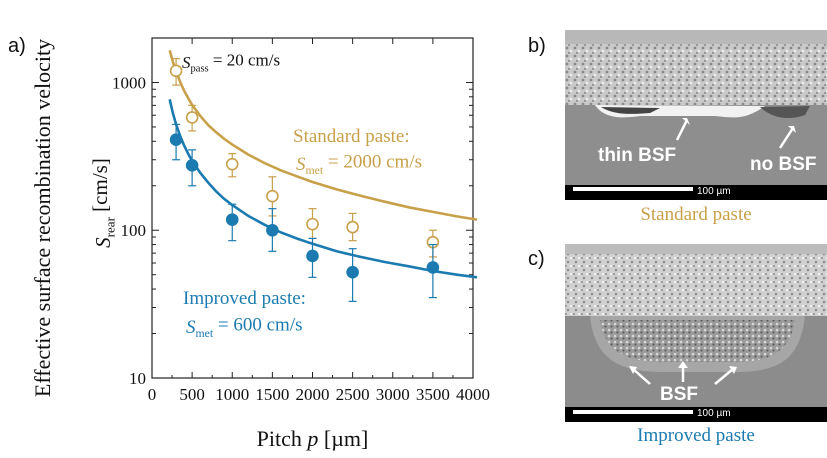  Describe the element at coordinates (244, 327) in the screenshot. I see `legend-improved-param: Smet = 600 cm/s` at that location.